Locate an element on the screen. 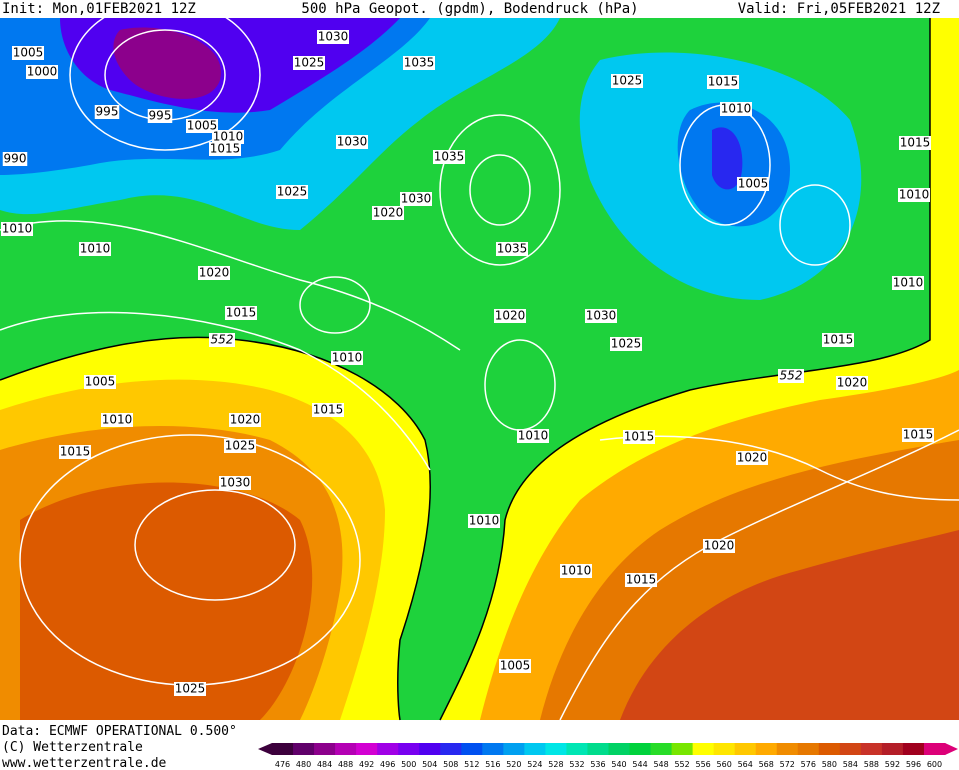 The height and width of the screenshot is (770, 959). colorbar-label: 556 is located at coordinates (703, 764).